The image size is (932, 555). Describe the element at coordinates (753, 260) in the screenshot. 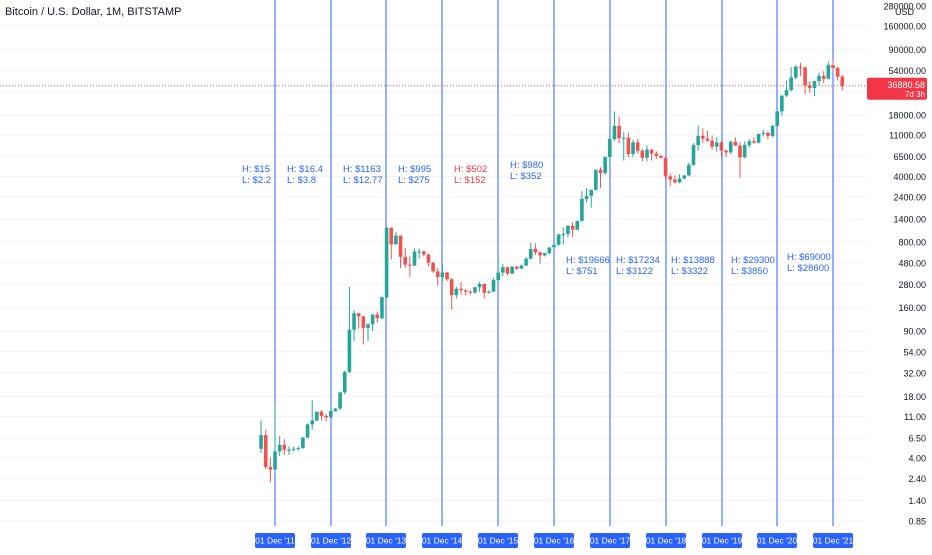

I see `annotation-high: H: $29300` at that location.